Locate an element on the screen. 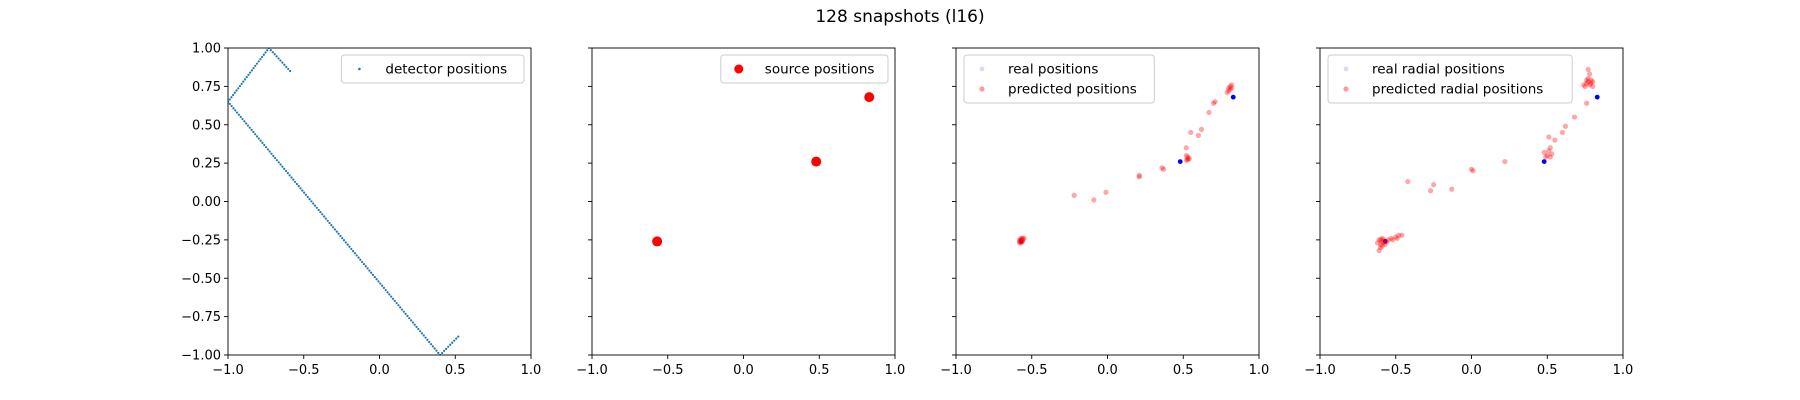  x-tick-label: 1.0 is located at coordinates (895, 370).